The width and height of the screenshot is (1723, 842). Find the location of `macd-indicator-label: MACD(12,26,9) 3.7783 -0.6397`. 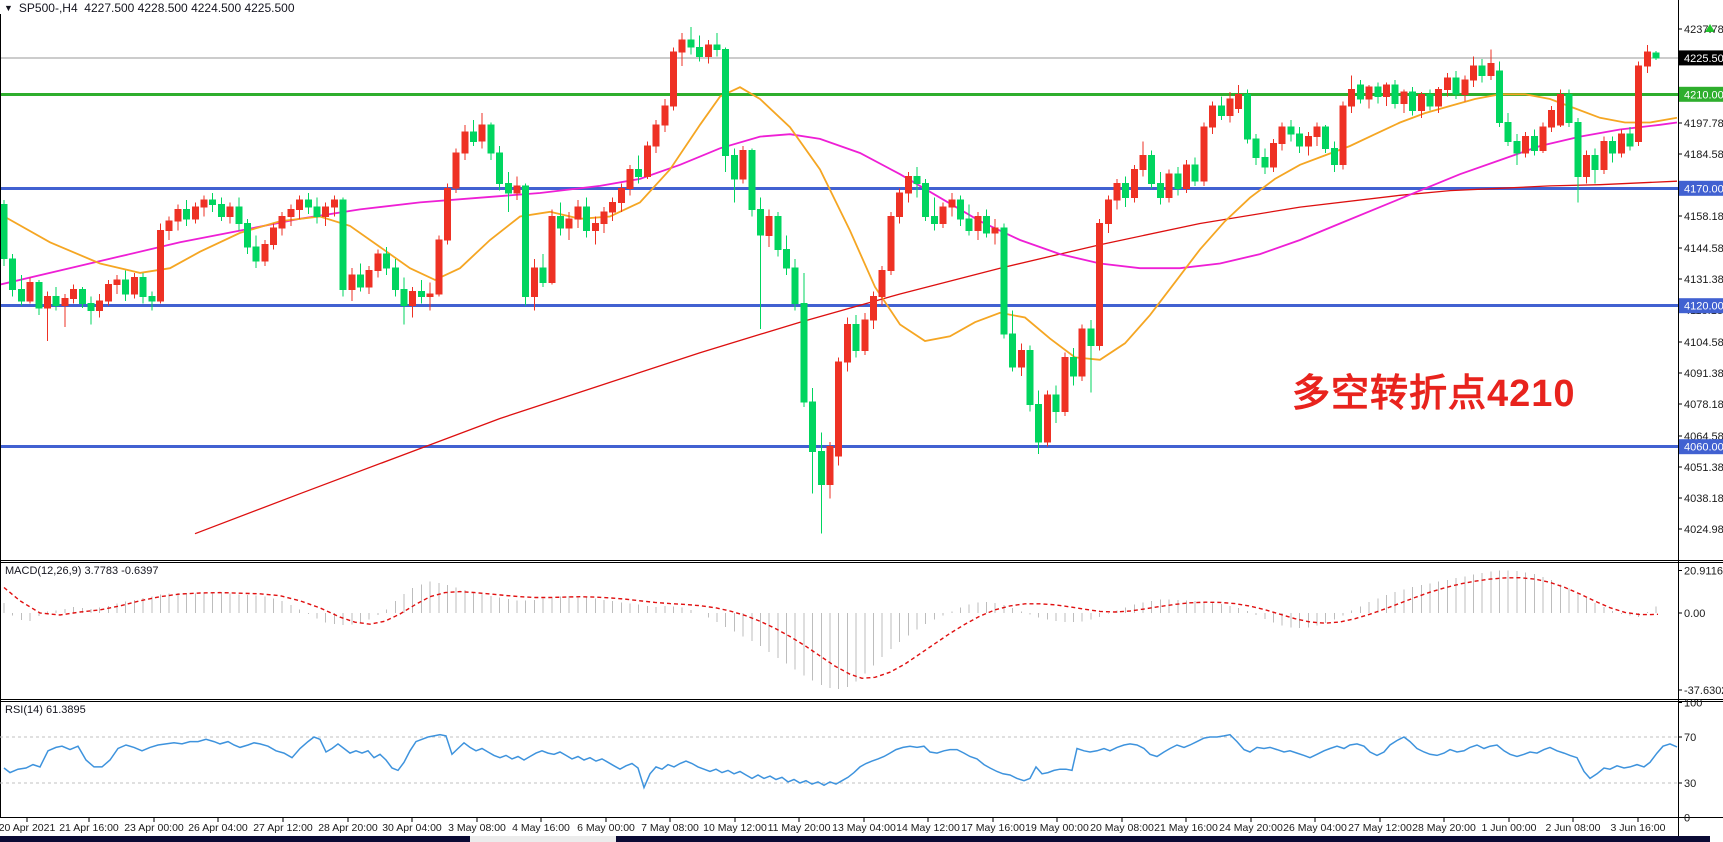

macd-indicator-label: MACD(12,26,9) 3.7783 -0.6397 is located at coordinates (82, 571).